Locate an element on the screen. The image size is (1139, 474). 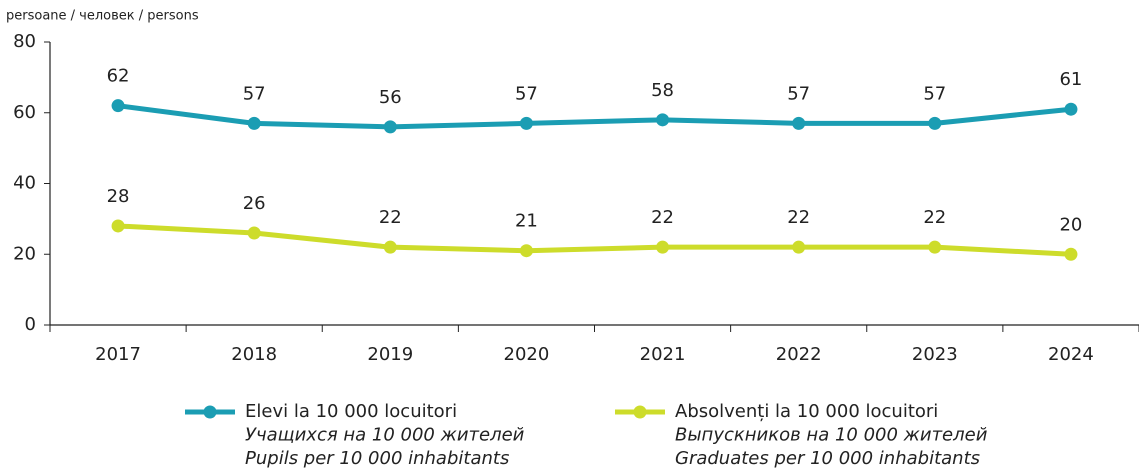
x-tick-label: 2020 is located at coordinates (527, 354).